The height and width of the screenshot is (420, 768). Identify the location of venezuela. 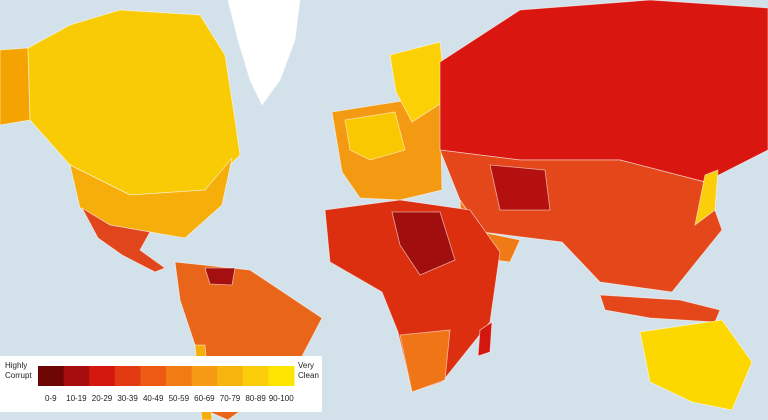
(220, 276).